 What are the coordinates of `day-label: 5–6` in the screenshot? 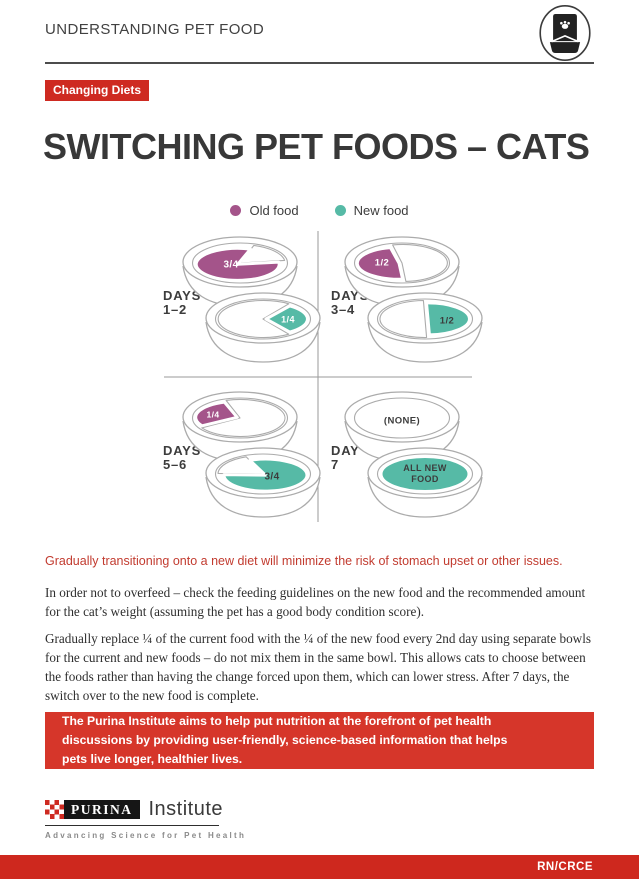 It's located at (175, 464).